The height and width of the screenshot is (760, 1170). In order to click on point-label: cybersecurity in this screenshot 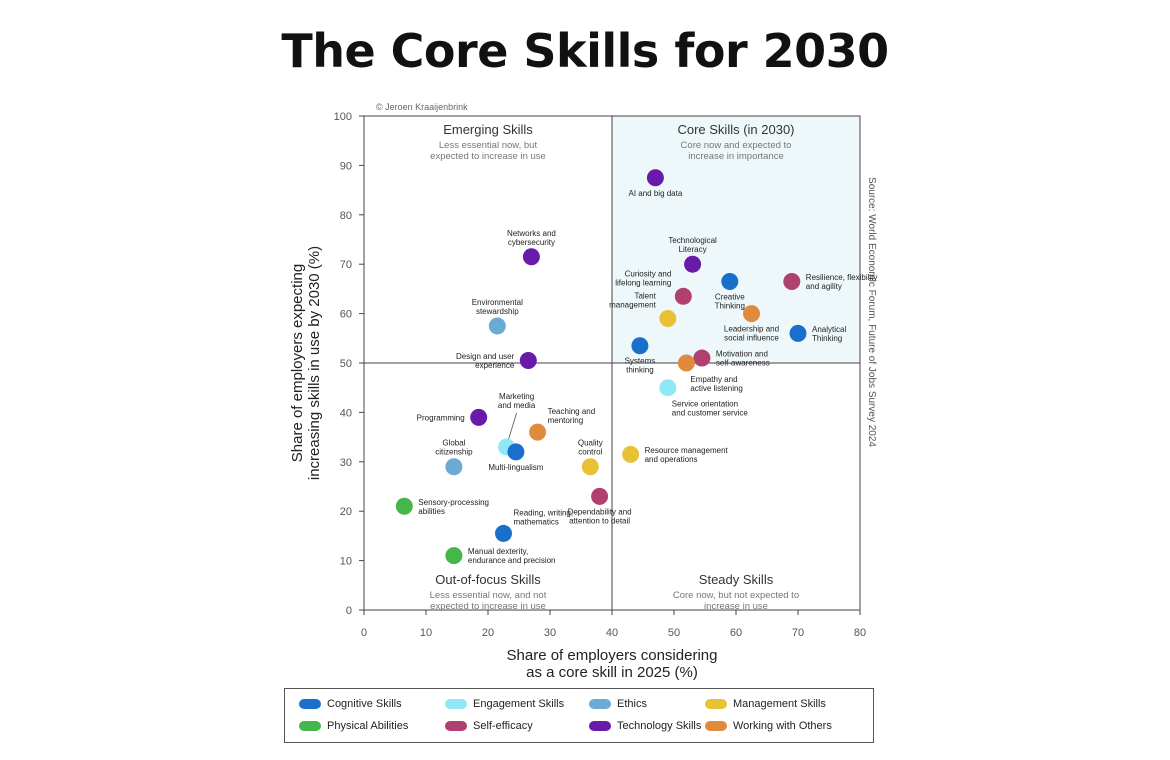, I will do `click(531, 242)`.